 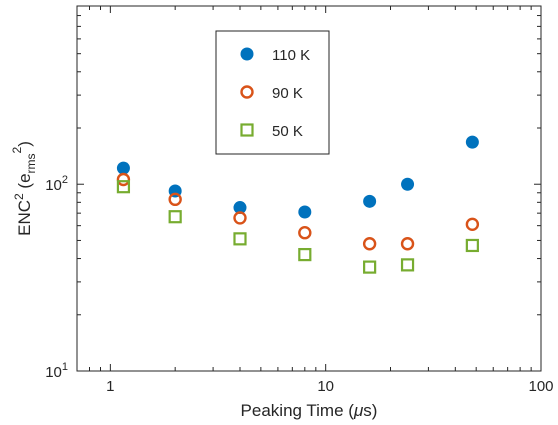 What do you see at coordinates (325, 386) in the screenshot?
I see `x-tick-label: 10` at bounding box center [325, 386].